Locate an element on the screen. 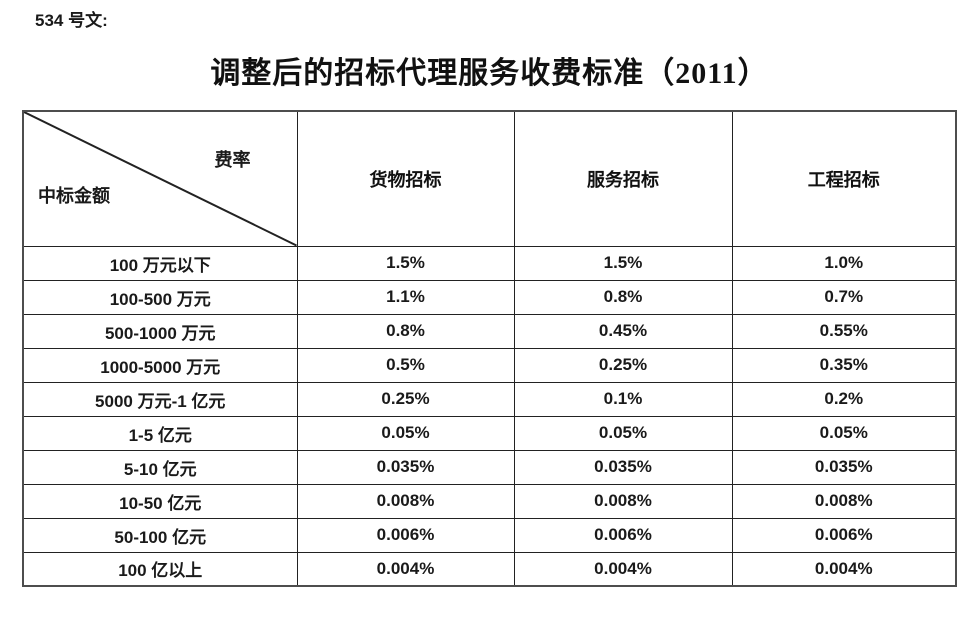  row-label-amount-tier: 50-100 亿元 is located at coordinates (160, 535).